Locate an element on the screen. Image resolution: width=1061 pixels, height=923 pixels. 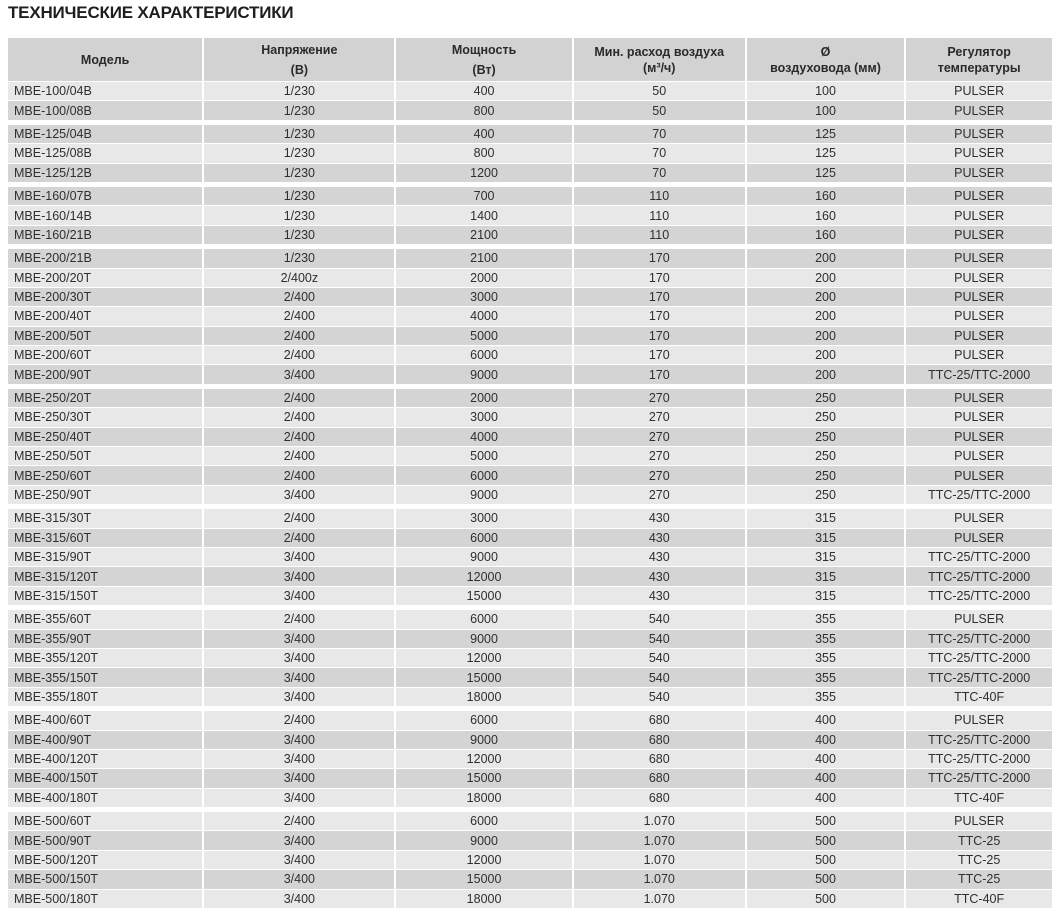
cell-model: MBE-500/180T is located at coordinates (105, 899).